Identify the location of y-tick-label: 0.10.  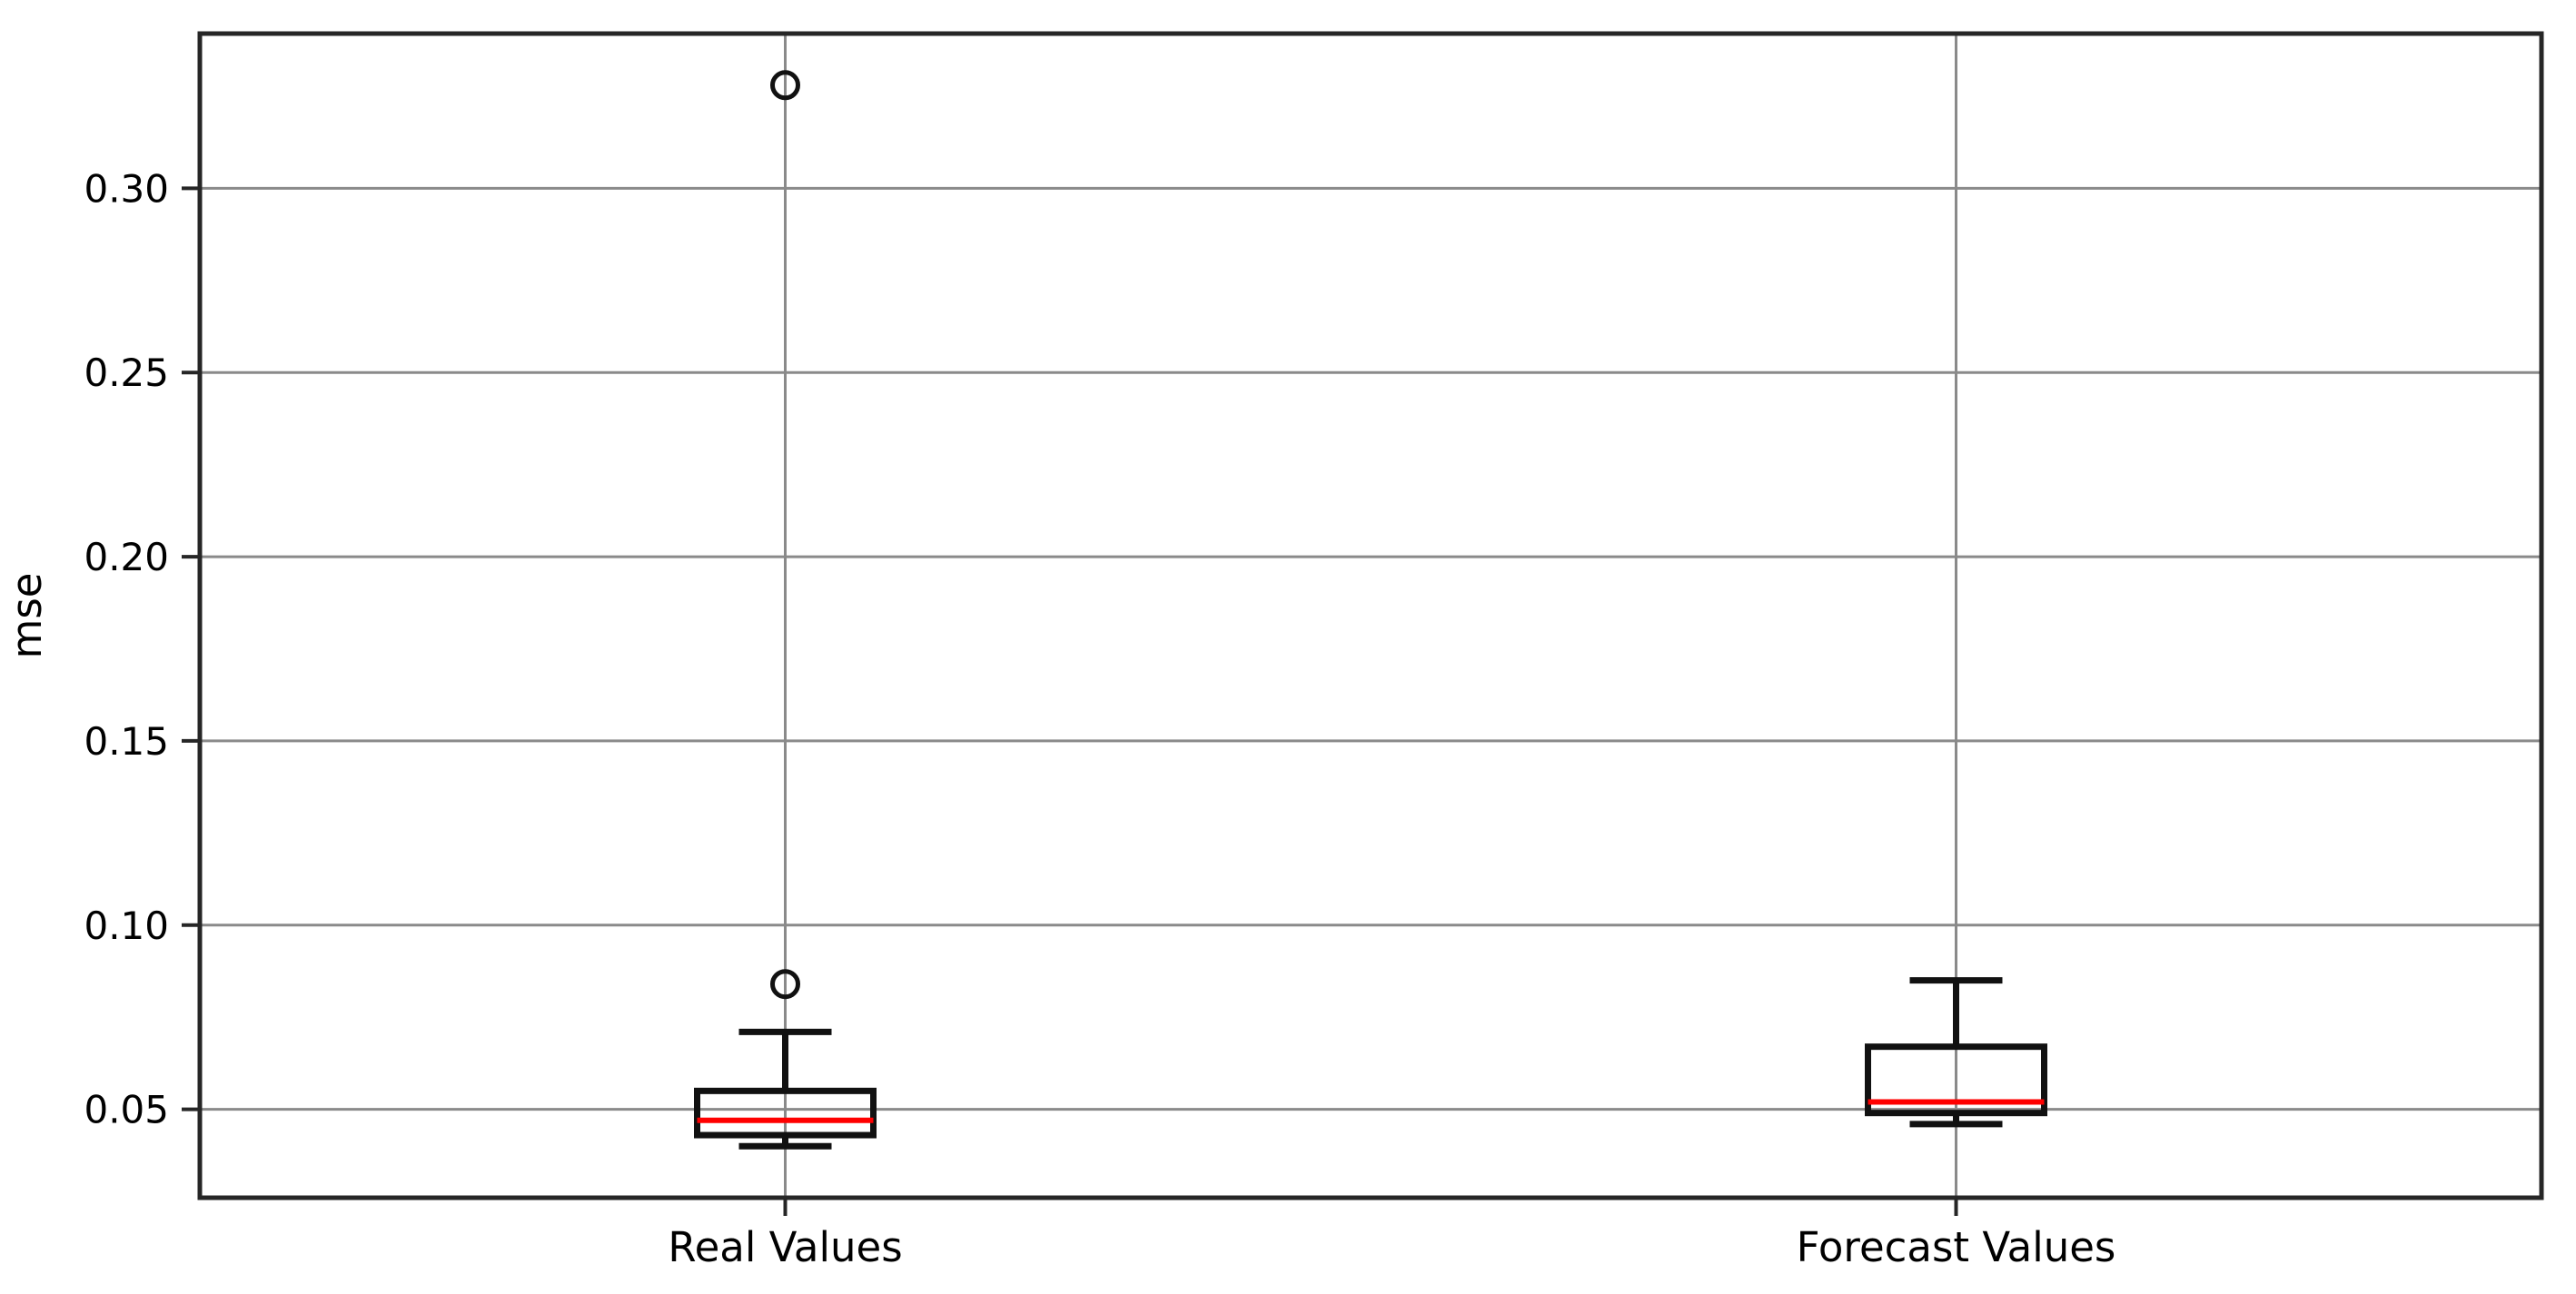
(126, 926).